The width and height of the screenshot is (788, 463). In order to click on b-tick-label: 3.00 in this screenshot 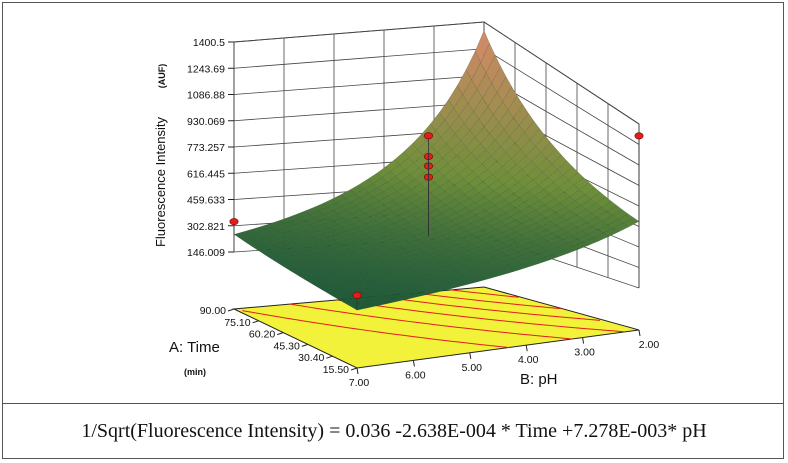, I will do `click(584, 353)`.